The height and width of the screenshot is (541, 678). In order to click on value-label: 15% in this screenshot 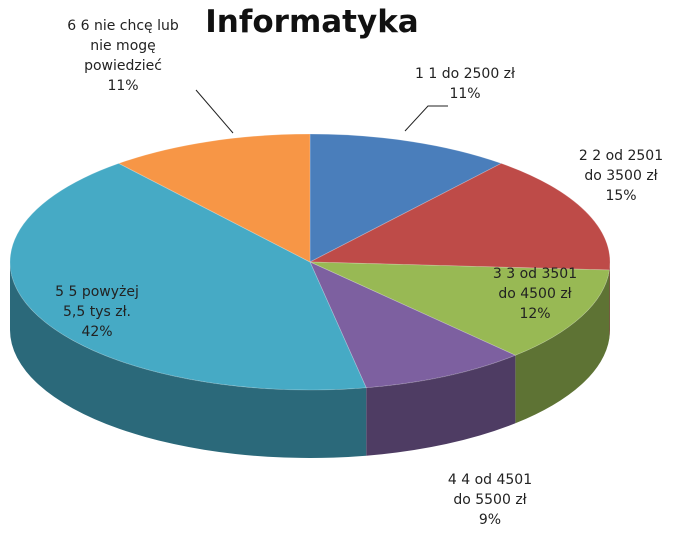, I will do `click(621, 196)`.